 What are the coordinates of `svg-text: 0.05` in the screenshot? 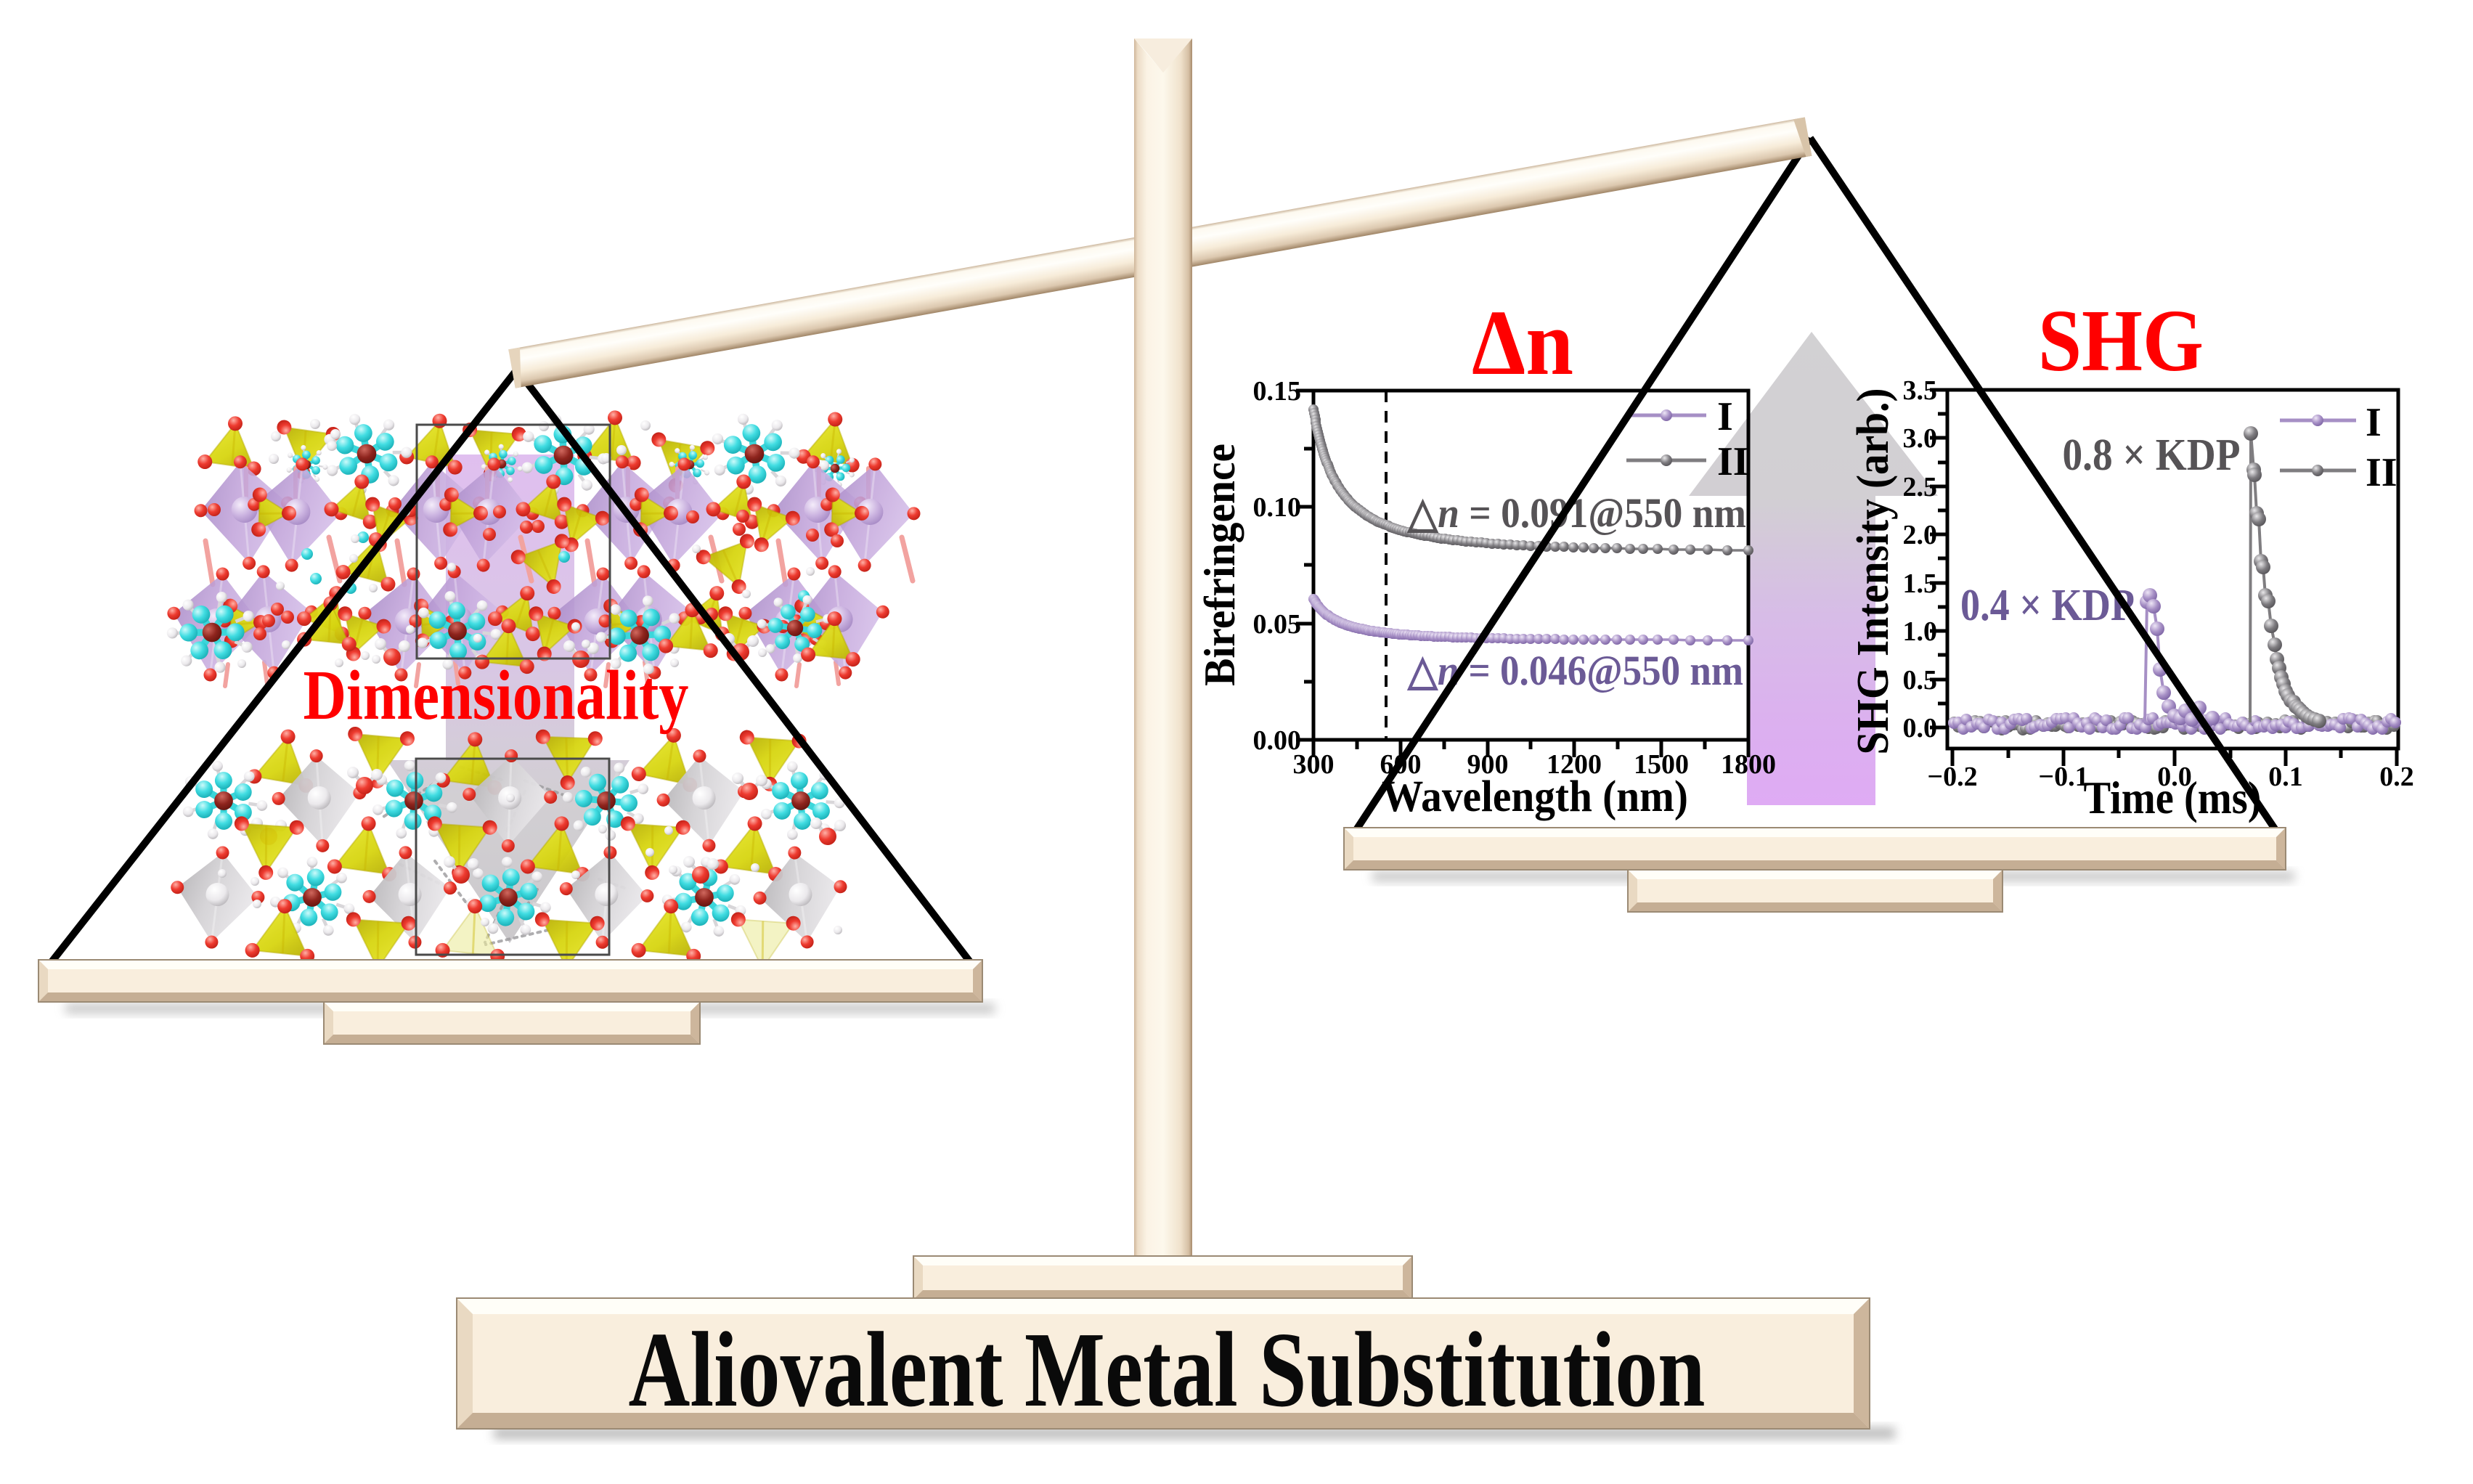 It's located at (1277, 624).